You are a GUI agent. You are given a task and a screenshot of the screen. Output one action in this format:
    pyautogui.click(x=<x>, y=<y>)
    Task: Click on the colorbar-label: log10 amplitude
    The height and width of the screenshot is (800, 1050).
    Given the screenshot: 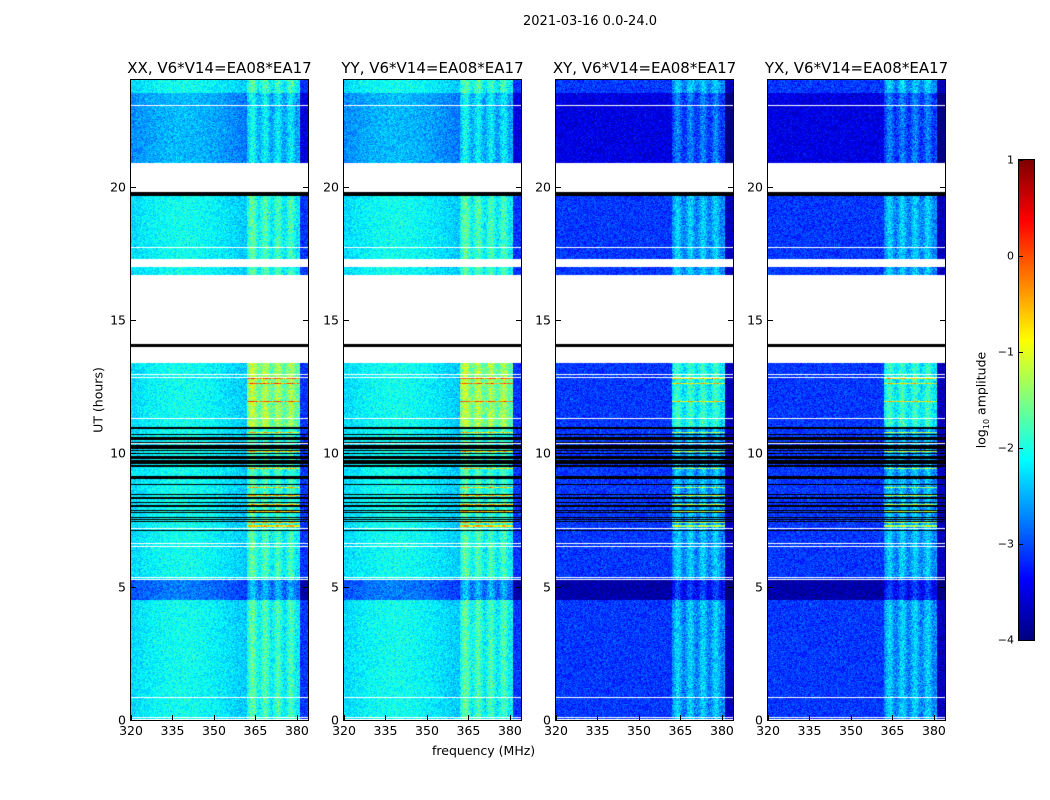 What is the action you would take?
    pyautogui.click(x=982, y=400)
    